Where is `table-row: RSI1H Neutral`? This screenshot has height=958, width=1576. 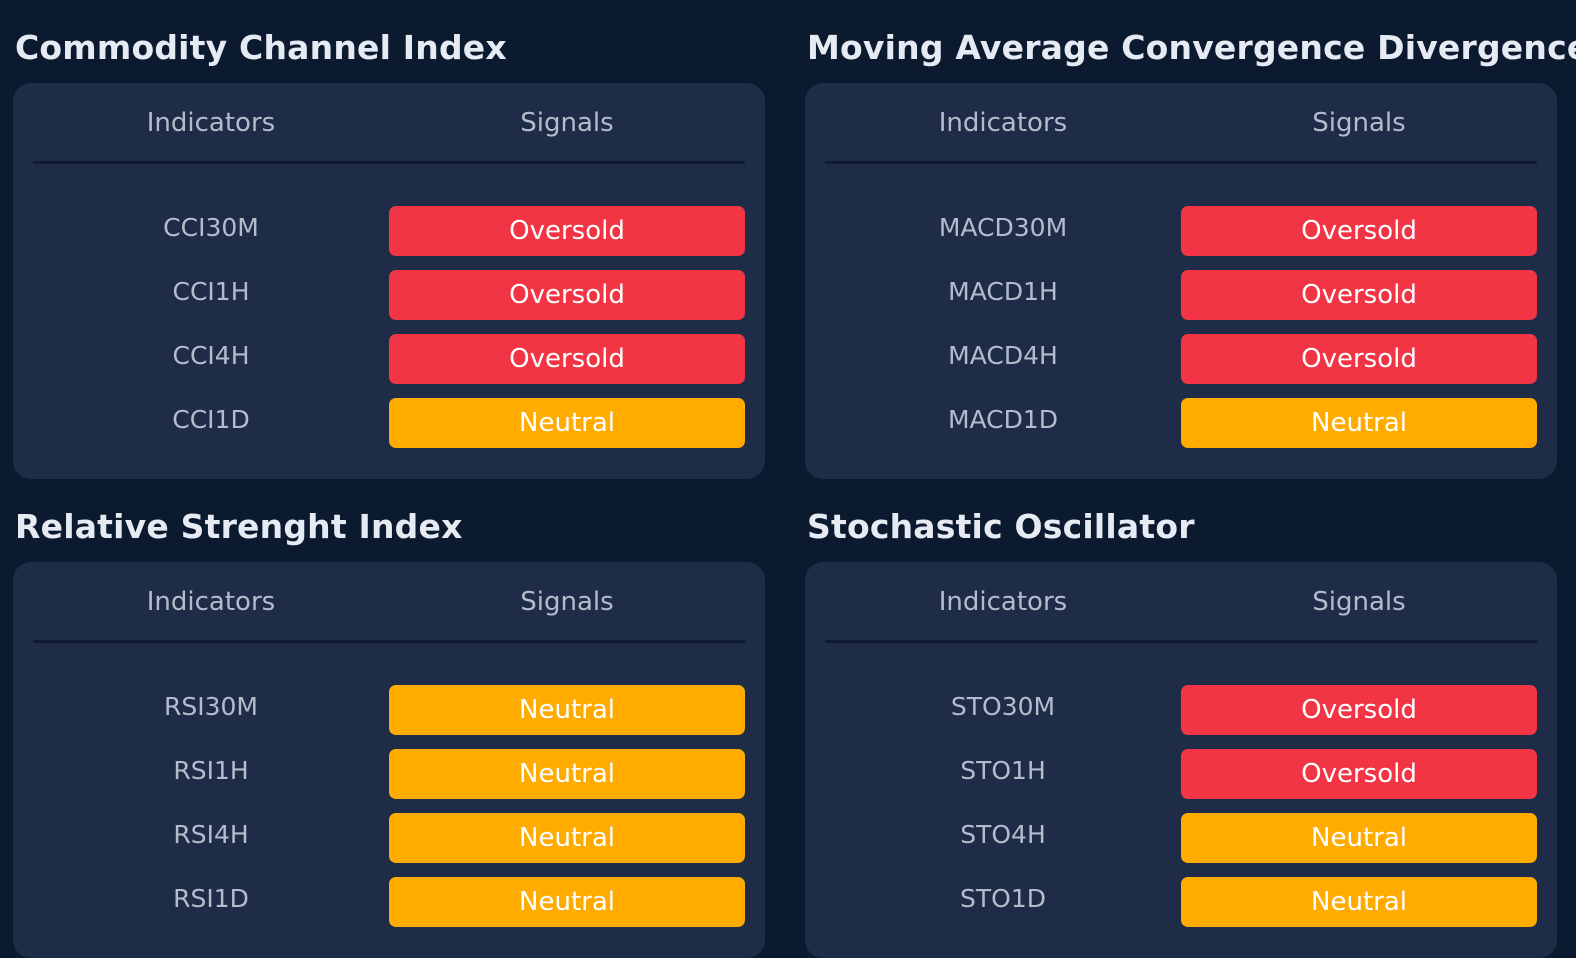
table-row: RSI1H Neutral is located at coordinates (389, 774).